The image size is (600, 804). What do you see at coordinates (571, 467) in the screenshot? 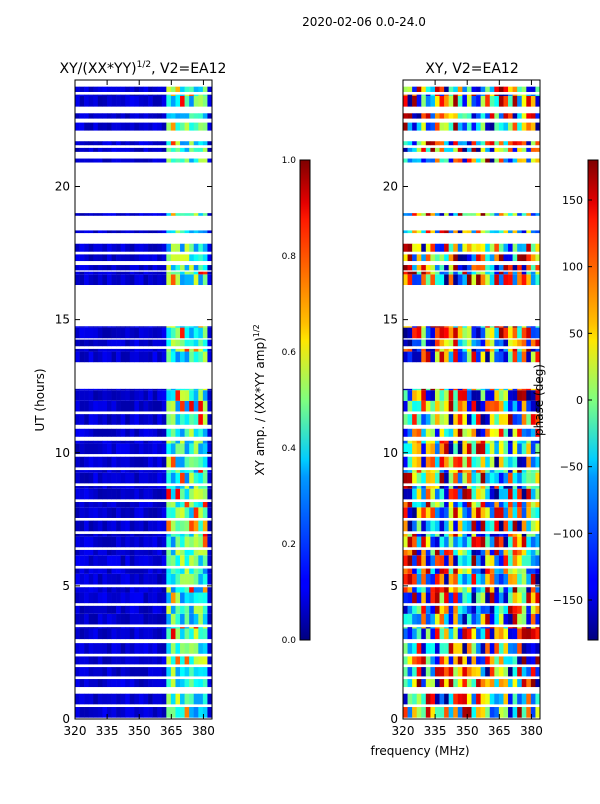
I see `colorbar2-tick-label: −50` at bounding box center [571, 467].